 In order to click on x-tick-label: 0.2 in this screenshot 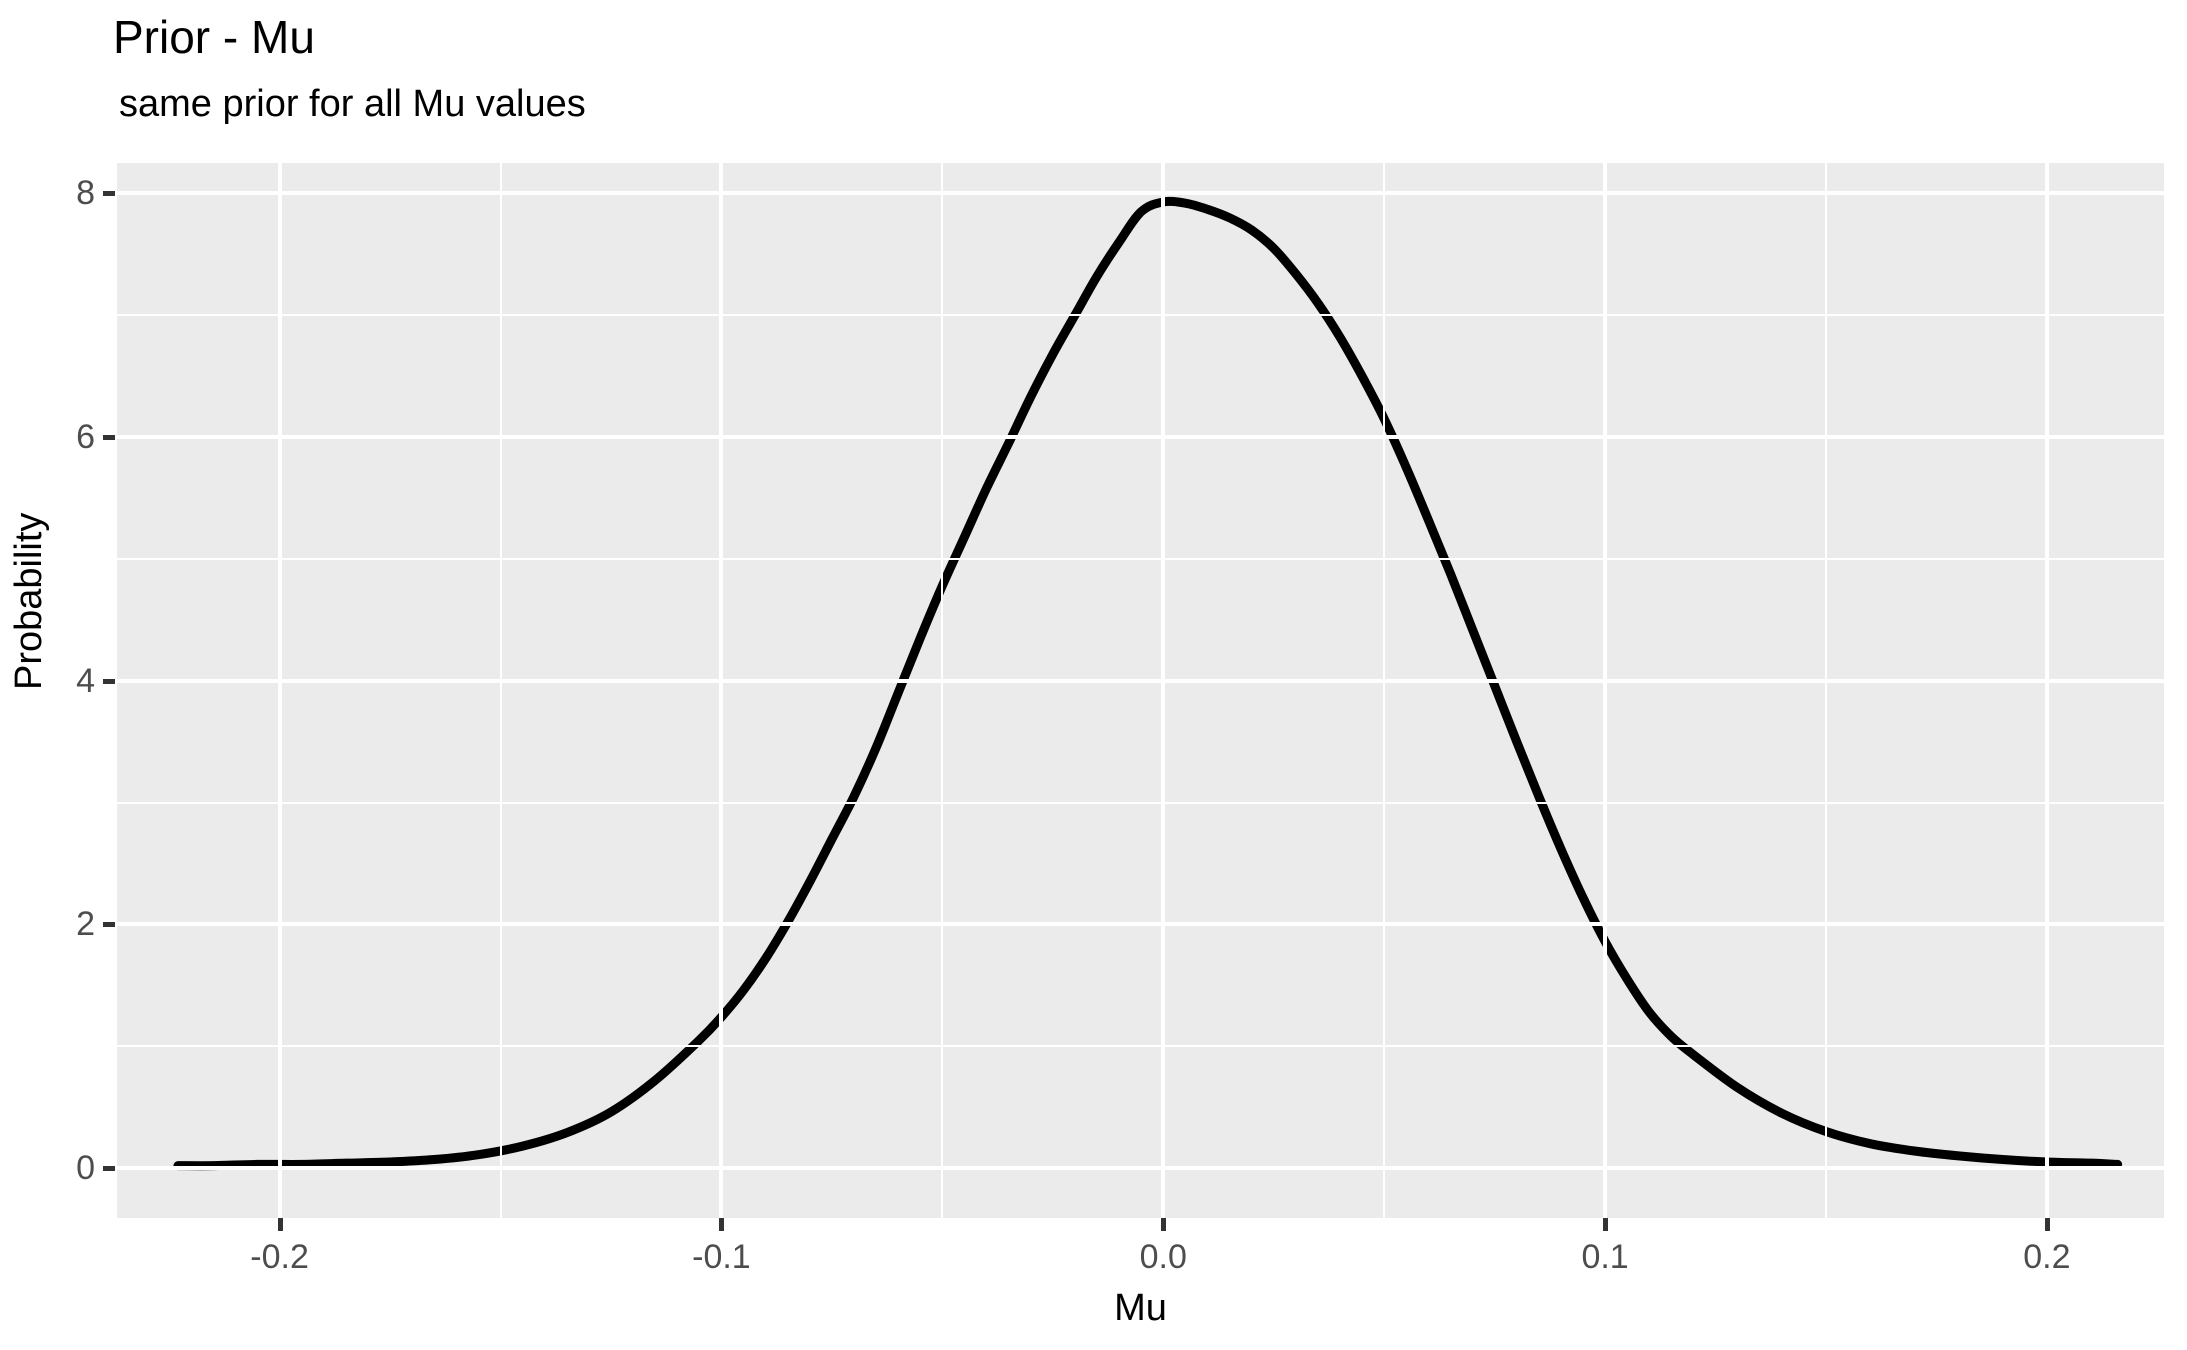, I will do `click(2047, 1257)`.